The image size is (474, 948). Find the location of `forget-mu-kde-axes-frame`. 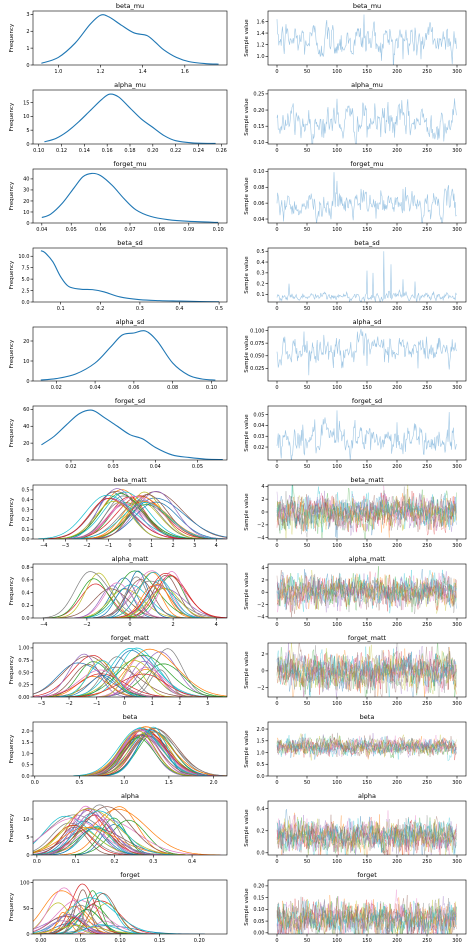

forget-mu-kde-axes-frame is located at coordinates (130, 196).